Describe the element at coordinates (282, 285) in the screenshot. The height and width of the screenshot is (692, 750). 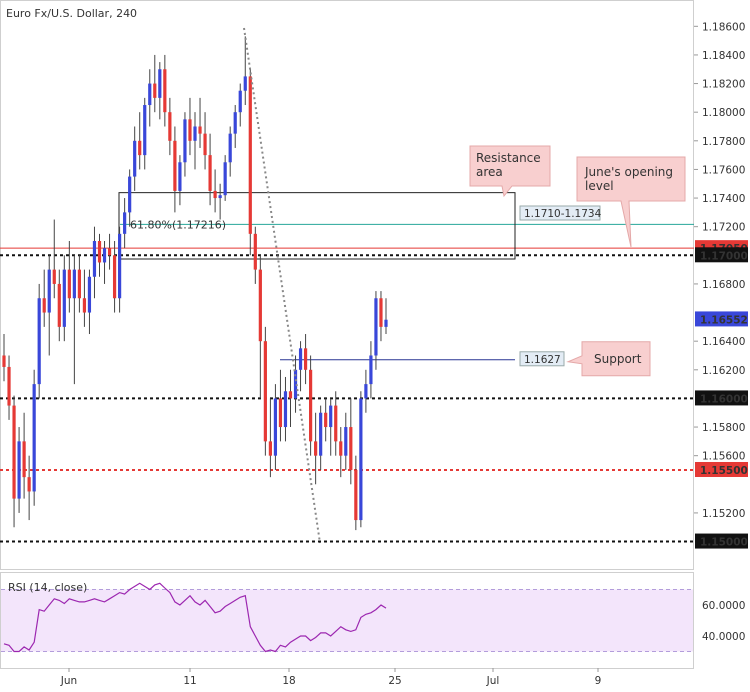
I see `trend-line` at that location.